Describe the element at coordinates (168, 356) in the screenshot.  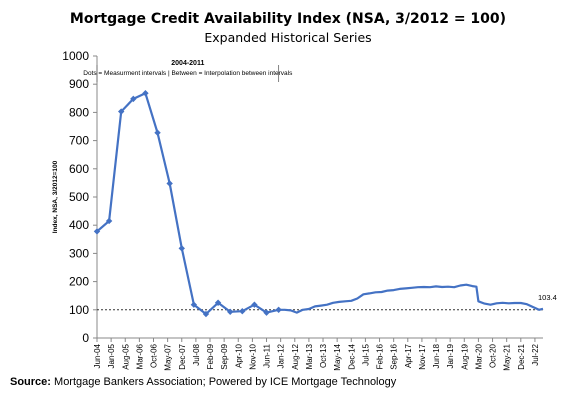
I see `x-tick-label: May-07` at that location.